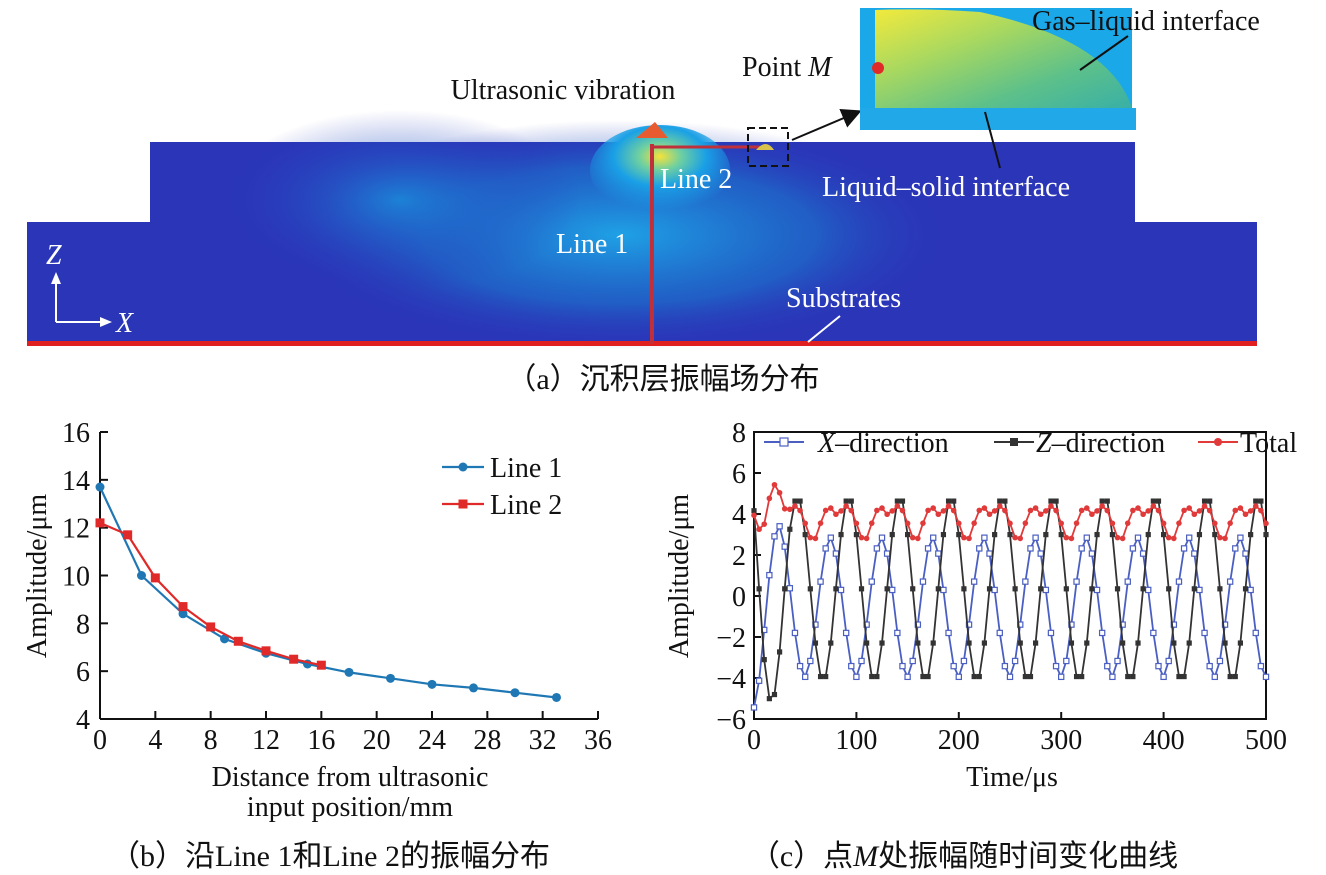  I want to click on x-axis-label: Distance from ultrasonic, so click(350, 777).